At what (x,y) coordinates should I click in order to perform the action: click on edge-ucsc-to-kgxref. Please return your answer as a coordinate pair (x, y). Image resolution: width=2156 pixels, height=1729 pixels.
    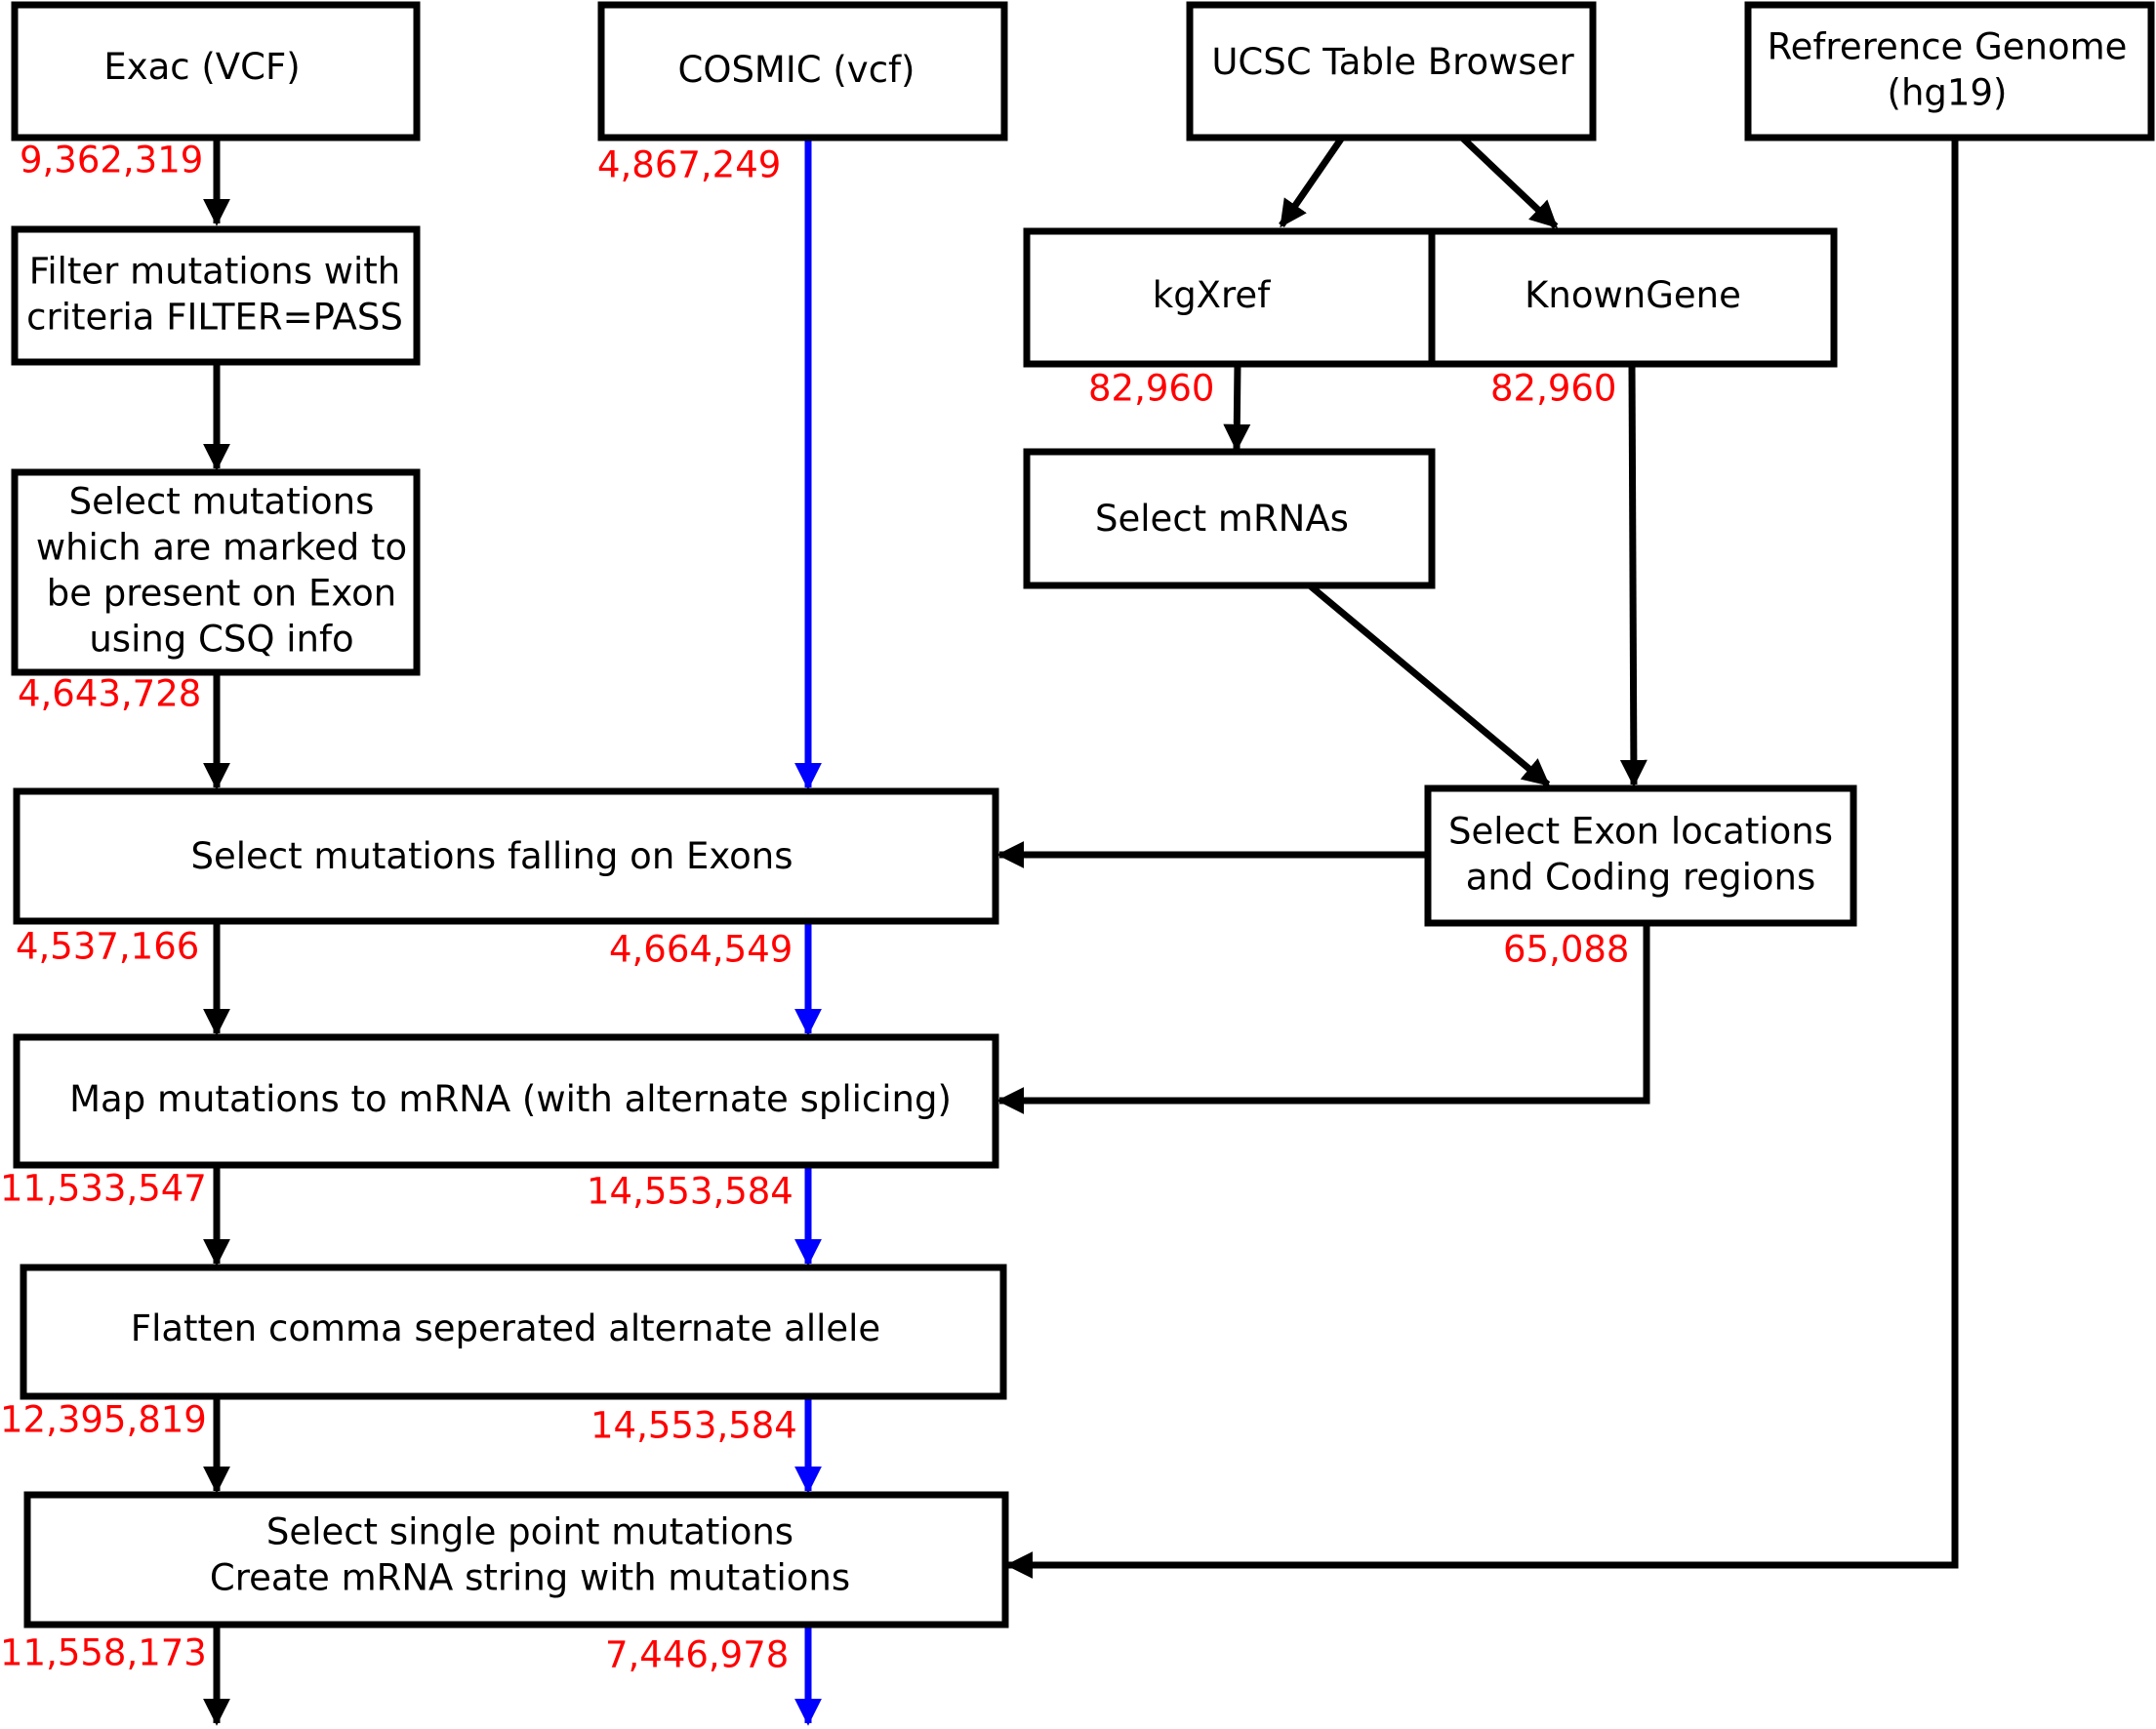
    Looking at the image, I should click on (1312, 182).